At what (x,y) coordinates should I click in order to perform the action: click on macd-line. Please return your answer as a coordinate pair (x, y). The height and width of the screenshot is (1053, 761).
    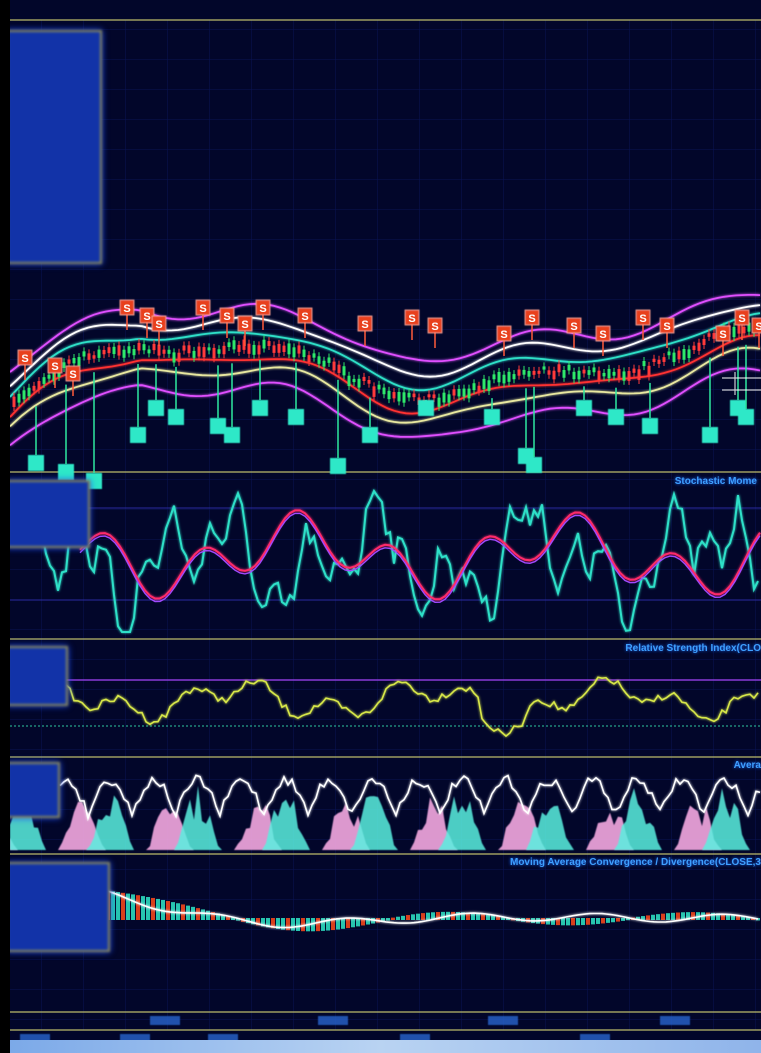
    Looking at the image, I should click on (432, 909).